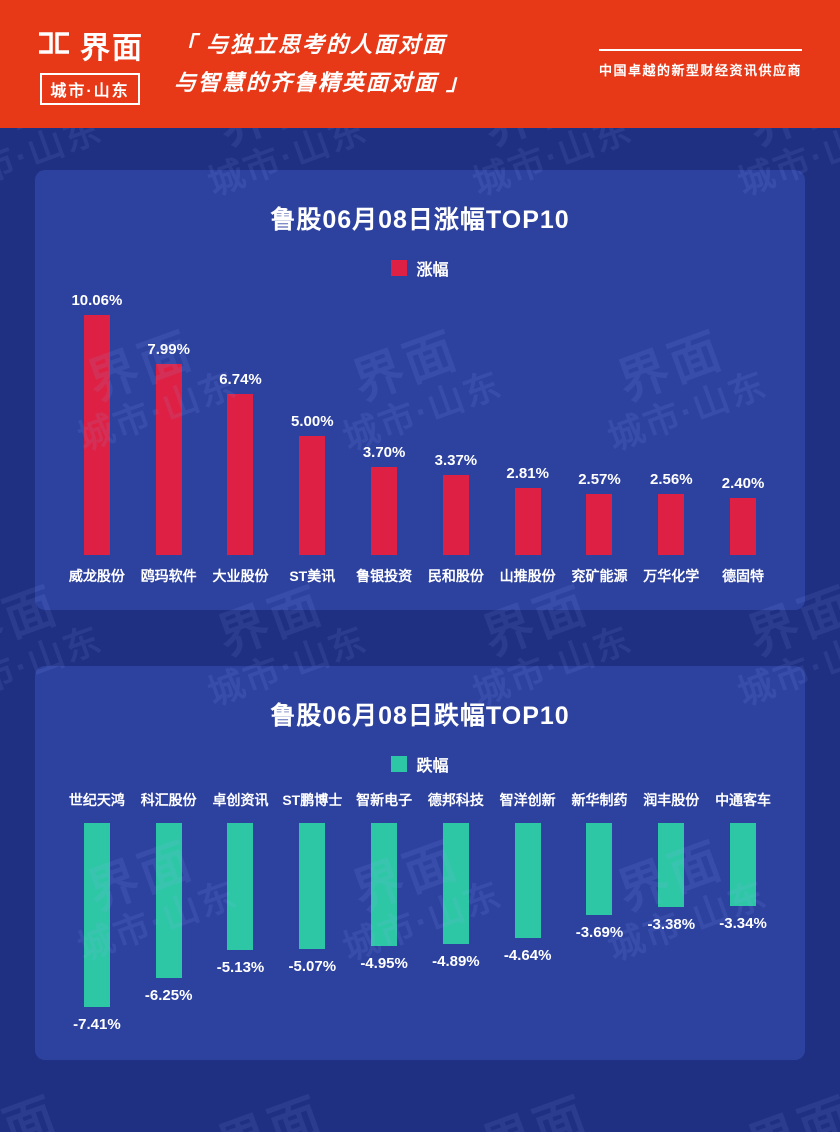 The height and width of the screenshot is (1132, 840). Describe the element at coordinates (399, 764) in the screenshot. I see `losers-legend-swatch` at that location.